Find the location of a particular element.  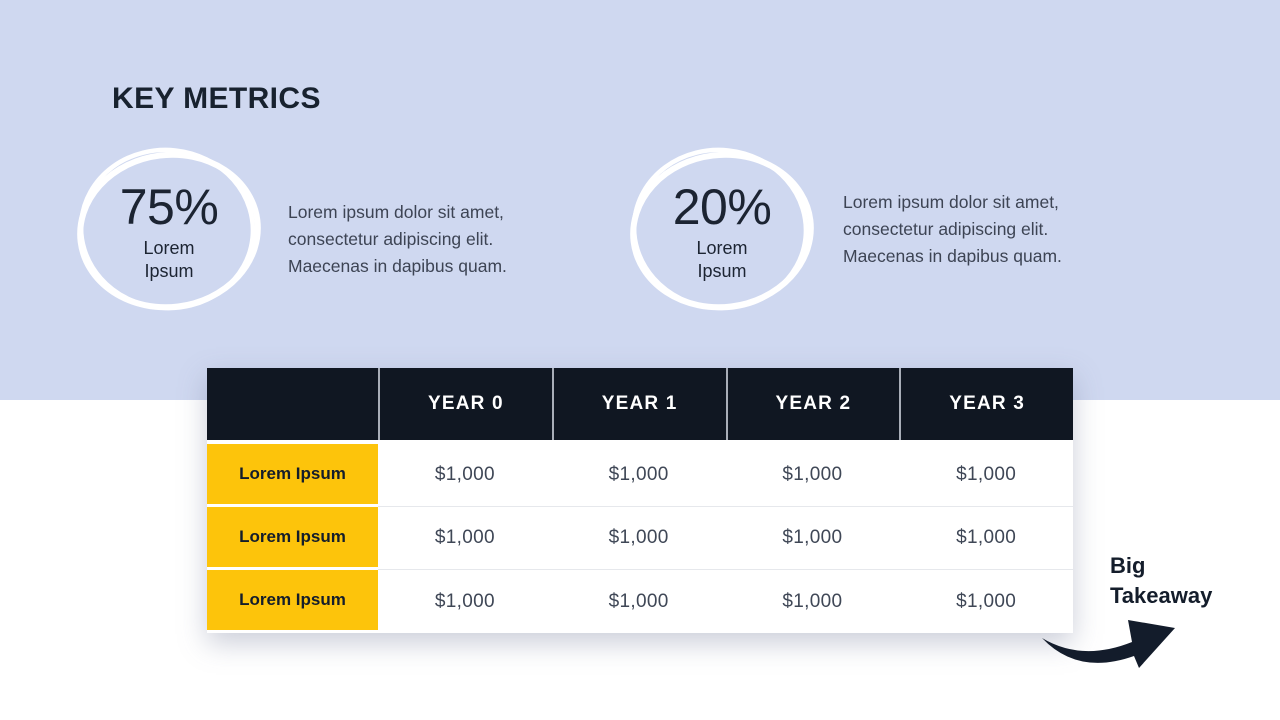

curved-arrow-icon is located at coordinates (1109, 641).